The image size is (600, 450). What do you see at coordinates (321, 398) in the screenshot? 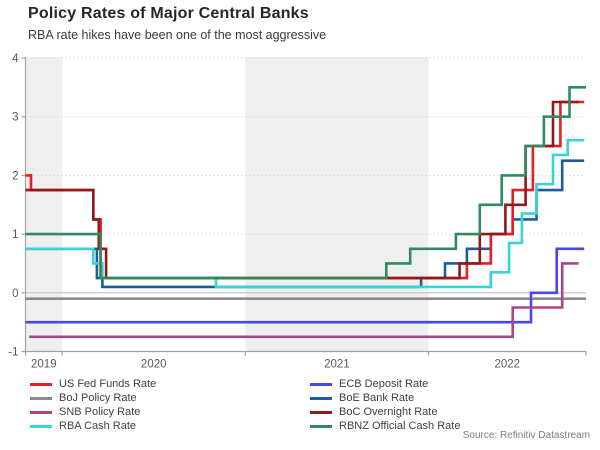
I see `legend-swatch-boe` at bounding box center [321, 398].